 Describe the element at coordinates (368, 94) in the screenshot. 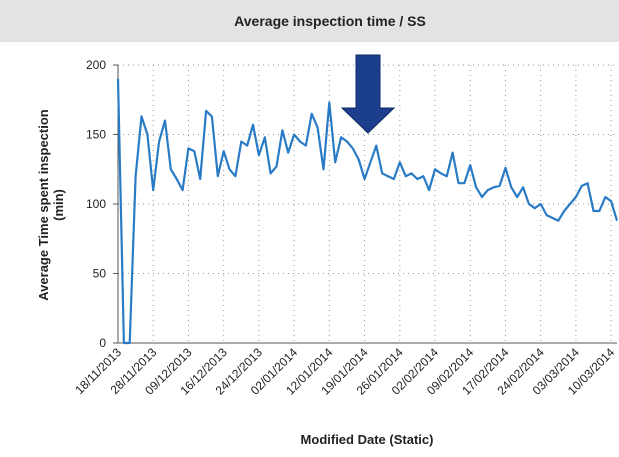

I see `arrow-annotation` at that location.